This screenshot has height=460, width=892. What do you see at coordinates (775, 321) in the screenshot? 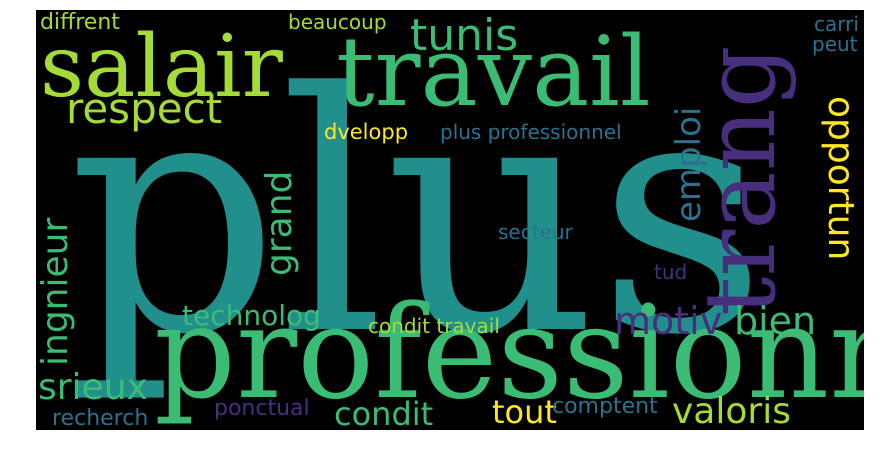
I see `word-bien: bien` at bounding box center [775, 321].